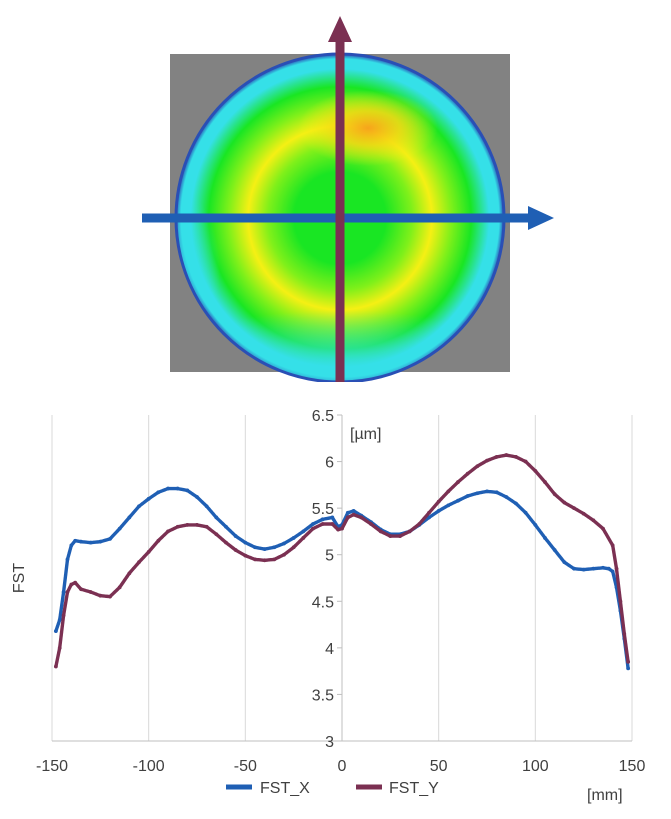 Image resolution: width=671 pixels, height=819 pixels. I want to click on legend-item-fst-x: FST_X, so click(268, 788).